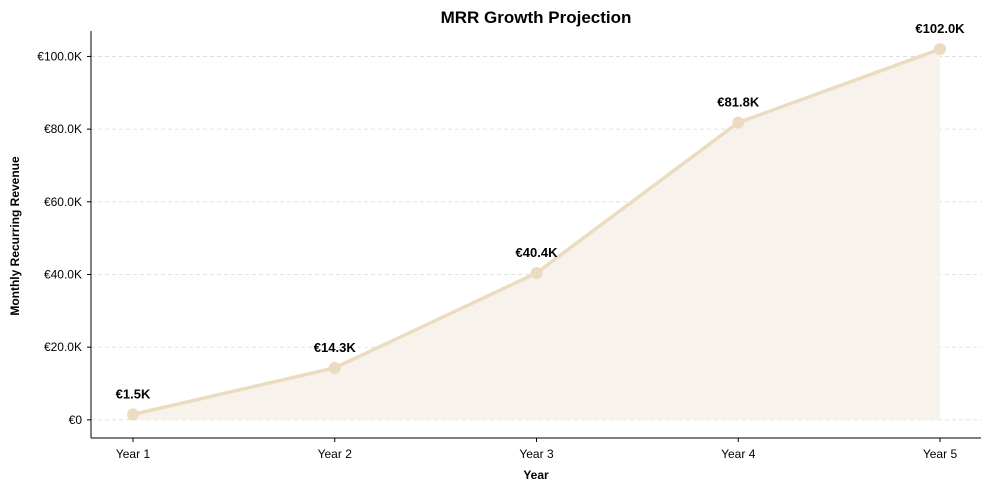  What do you see at coordinates (536, 17) in the screenshot?
I see `chart-title: MRR Growth Projection` at bounding box center [536, 17].